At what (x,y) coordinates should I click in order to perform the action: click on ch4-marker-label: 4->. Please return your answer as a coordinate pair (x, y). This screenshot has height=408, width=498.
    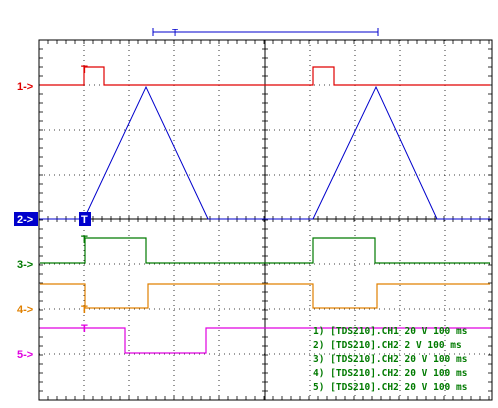
    Looking at the image, I should click on (25, 310).